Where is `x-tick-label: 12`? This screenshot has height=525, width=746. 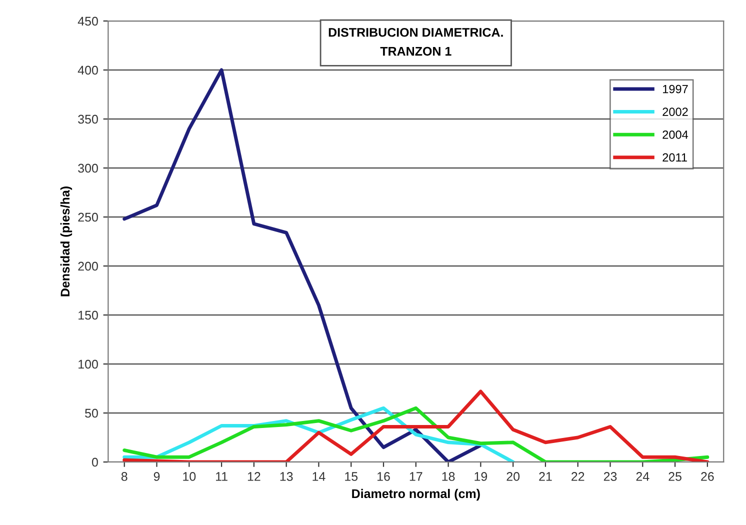 x-tick-label: 12 is located at coordinates (254, 476).